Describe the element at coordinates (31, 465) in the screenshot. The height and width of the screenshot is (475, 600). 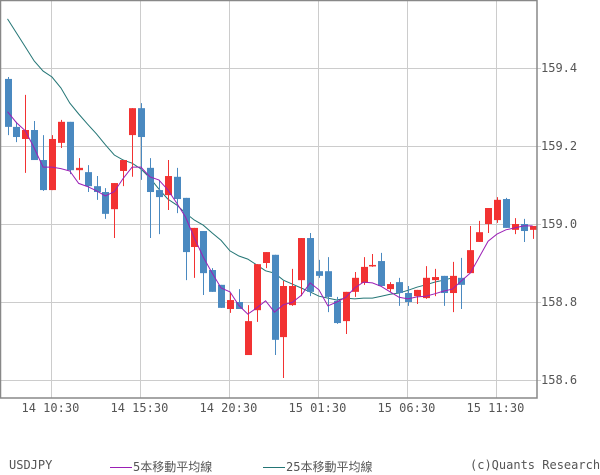
I see `symbol-label: USDJPY` at that location.